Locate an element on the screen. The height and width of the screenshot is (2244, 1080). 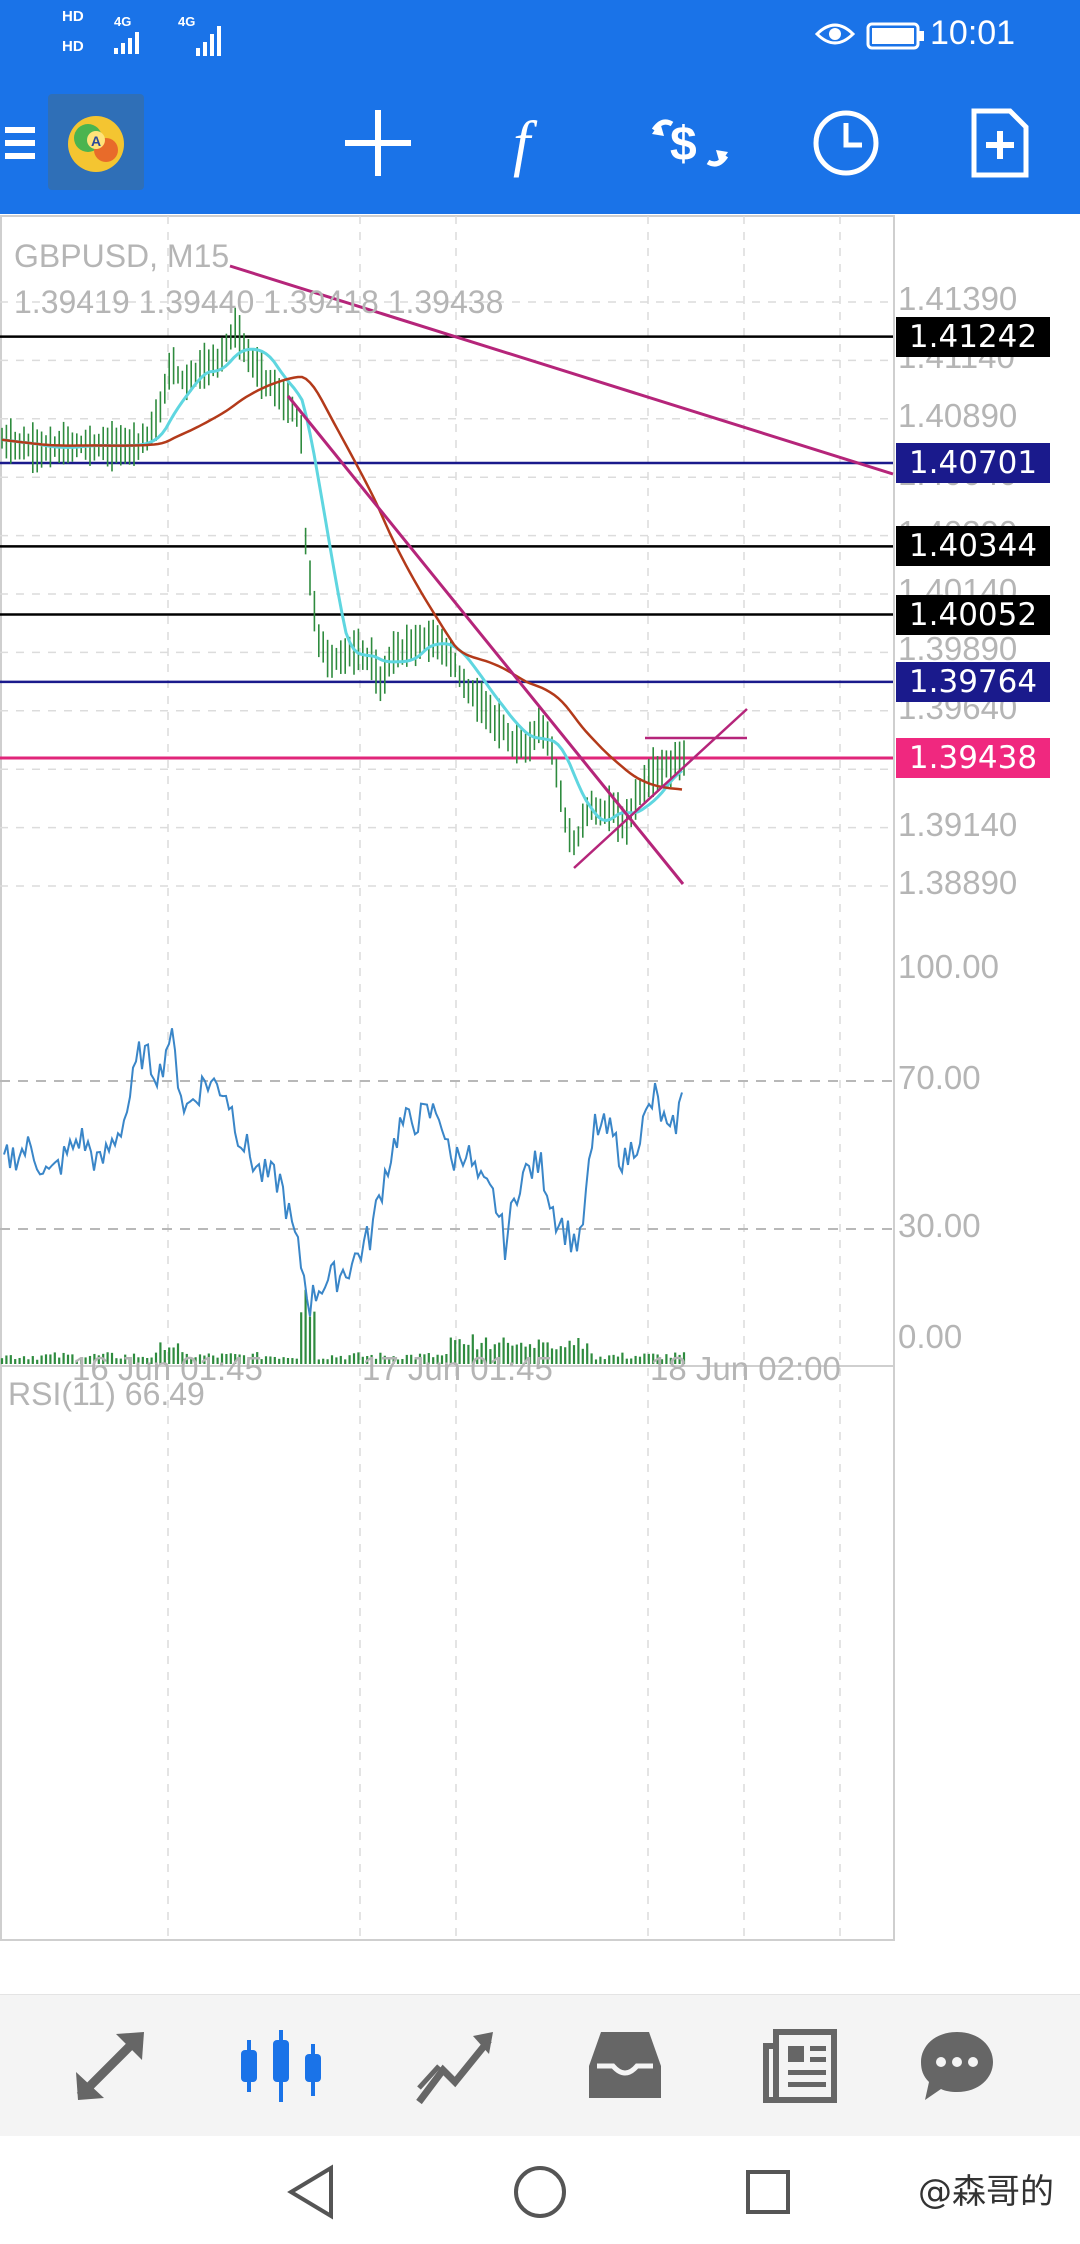
hd-label-2: HD is located at coordinates (73, 46).